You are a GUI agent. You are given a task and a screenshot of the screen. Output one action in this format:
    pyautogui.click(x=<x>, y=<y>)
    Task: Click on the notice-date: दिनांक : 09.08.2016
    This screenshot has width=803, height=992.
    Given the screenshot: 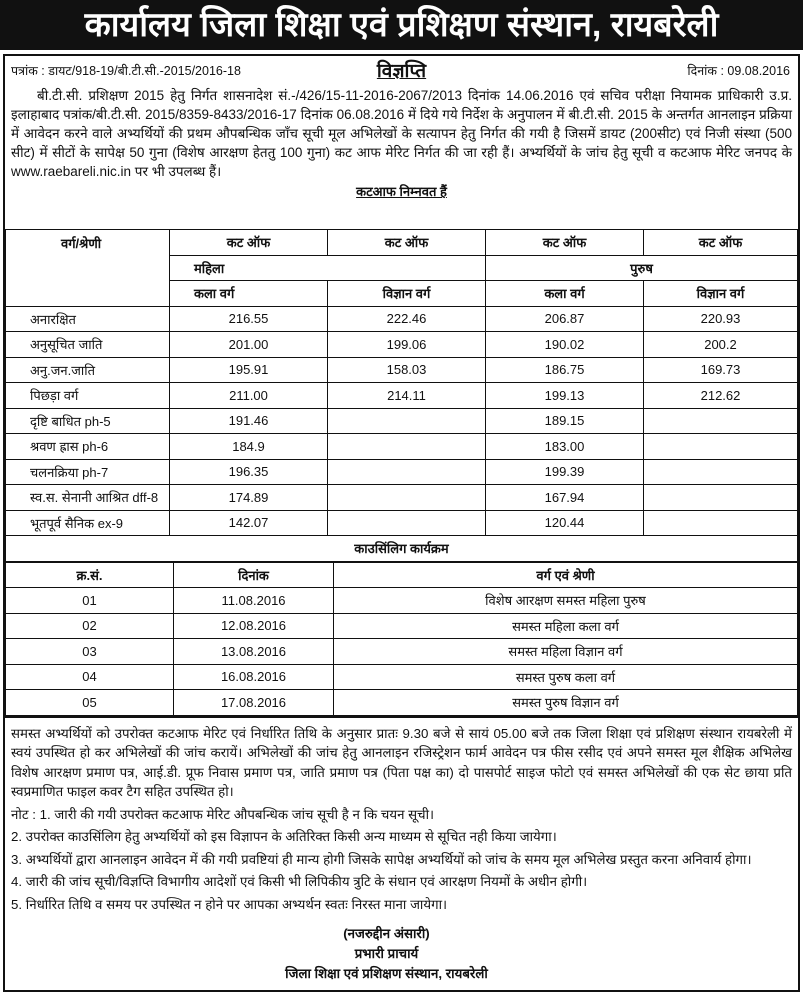 What is the action you would take?
    pyautogui.click(x=738, y=71)
    